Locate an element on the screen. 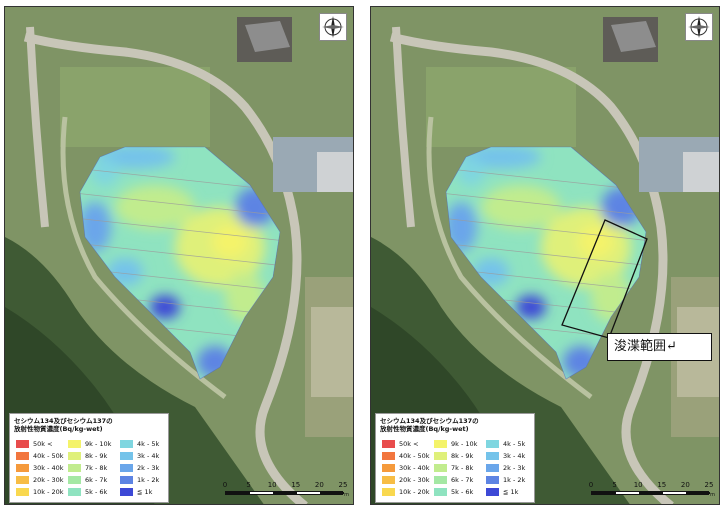  legend-item: 2k - 3k is located at coordinates (511, 468).